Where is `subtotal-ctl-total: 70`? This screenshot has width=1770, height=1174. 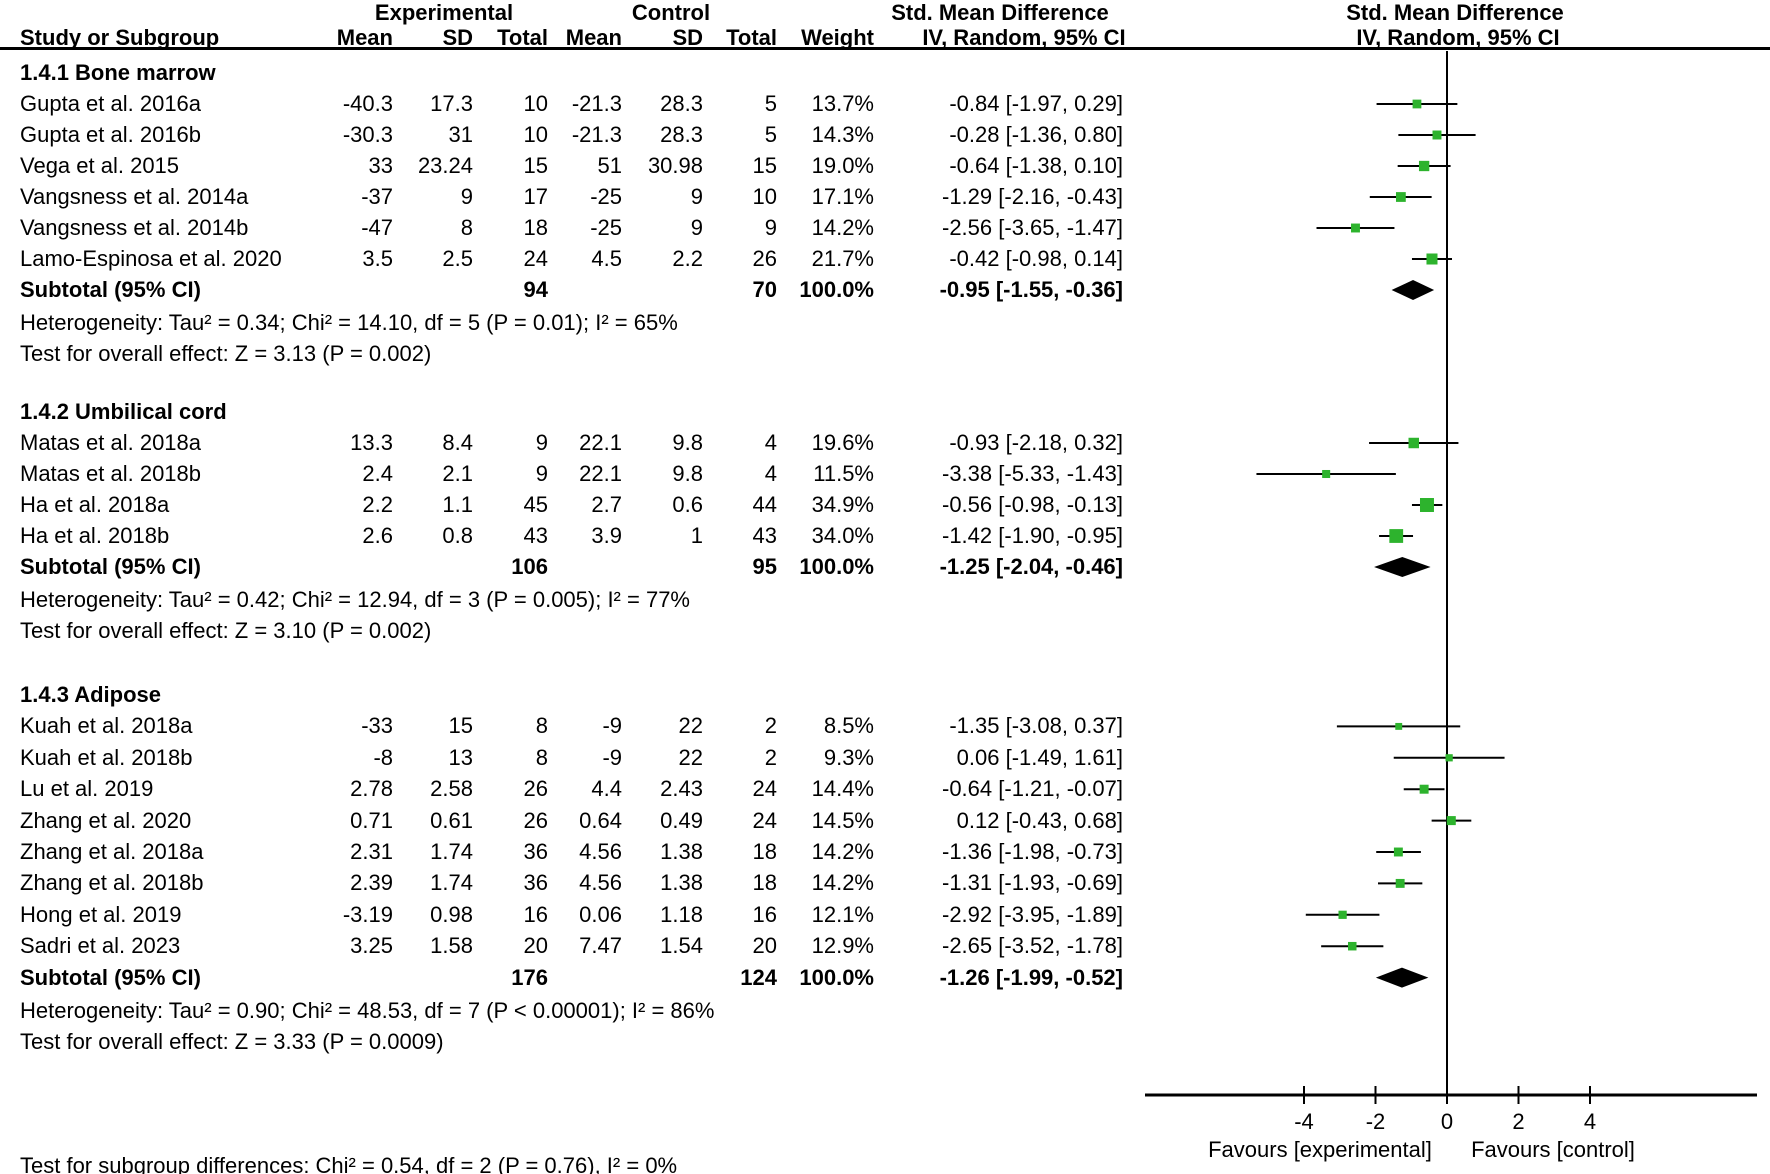
subtotal-ctl-total: 70 is located at coordinates (764, 289).